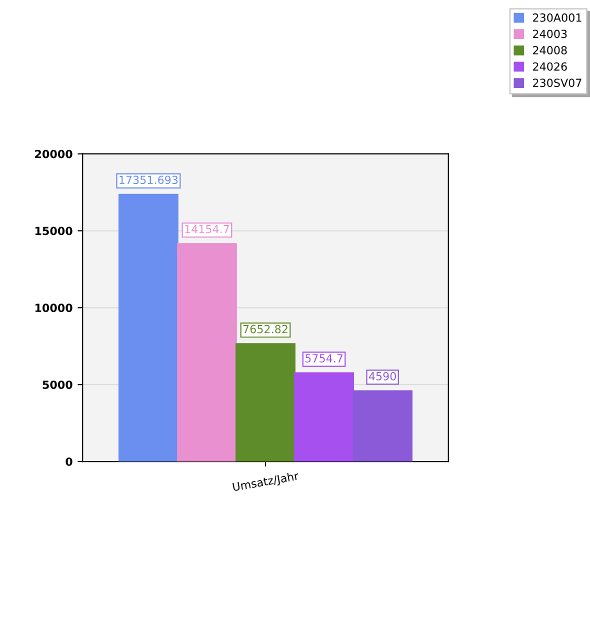 This screenshot has height=641, width=590. Describe the element at coordinates (265, 329) in the screenshot. I see `data-label: 7652.82` at that location.